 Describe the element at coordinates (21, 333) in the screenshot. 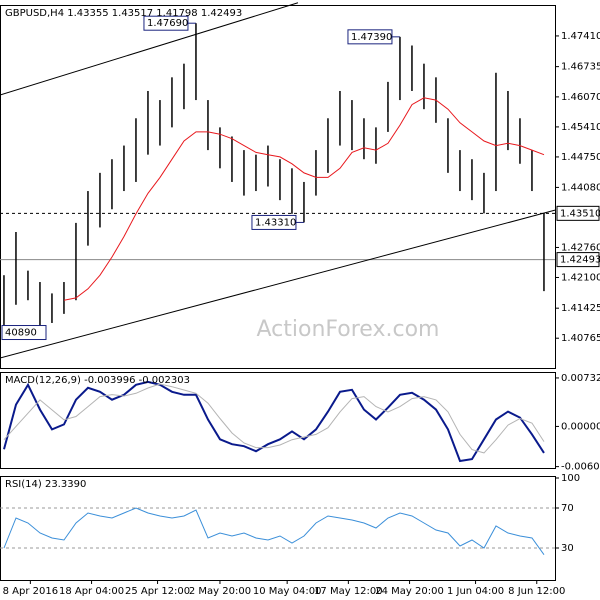

I see `annotation-label: 40890` at that location.